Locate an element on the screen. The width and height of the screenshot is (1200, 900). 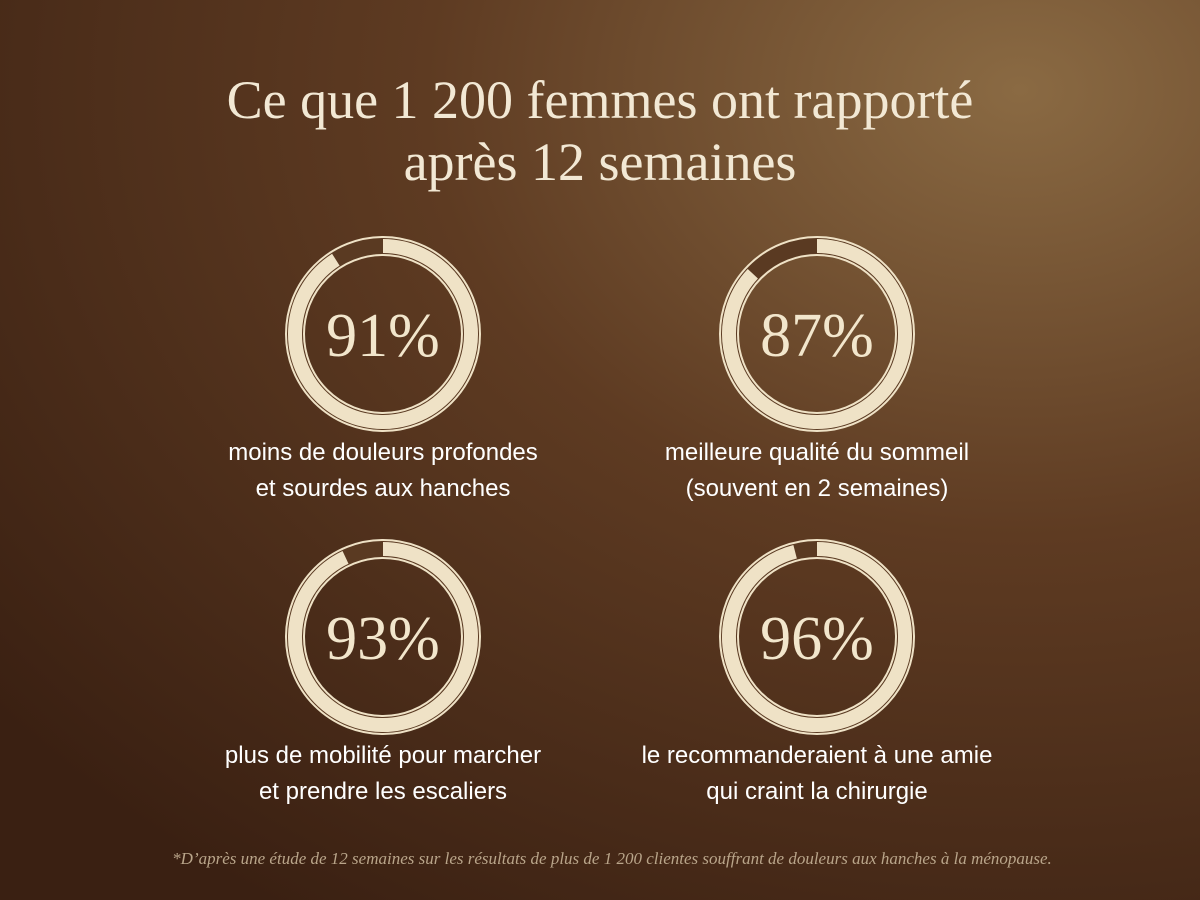
title-line: après 12 semaines is located at coordinates (600, 162).